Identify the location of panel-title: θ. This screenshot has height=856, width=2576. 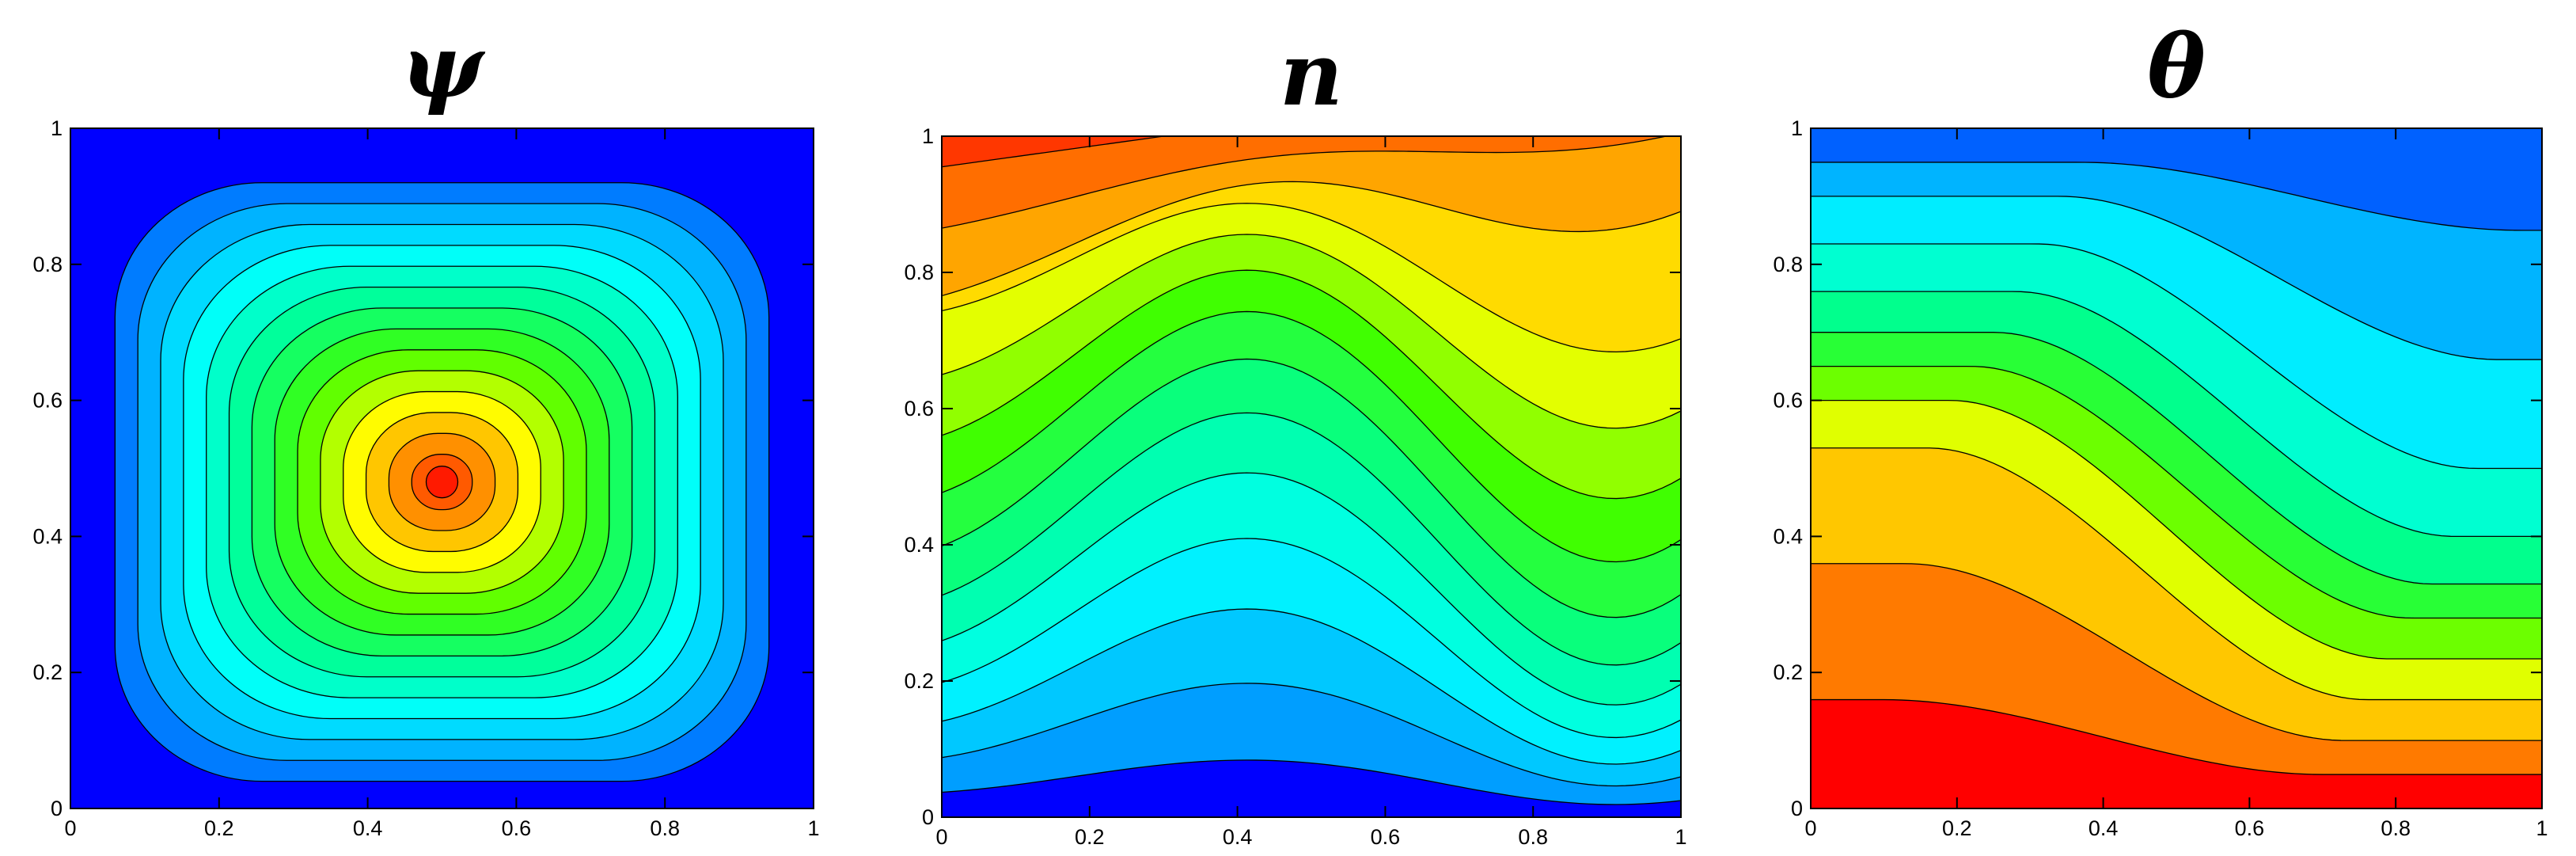
(2176, 66).